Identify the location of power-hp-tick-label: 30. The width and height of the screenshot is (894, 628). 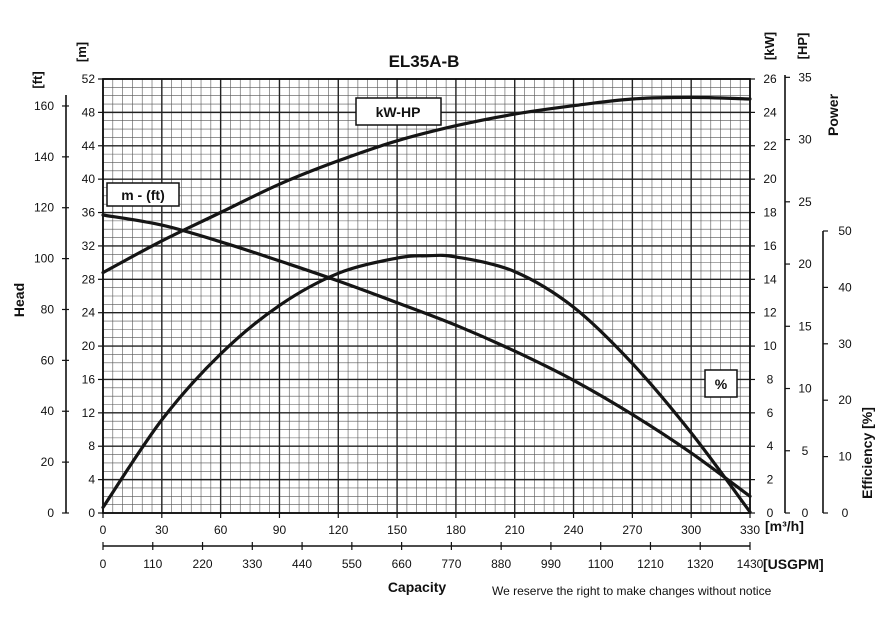
(805, 140).